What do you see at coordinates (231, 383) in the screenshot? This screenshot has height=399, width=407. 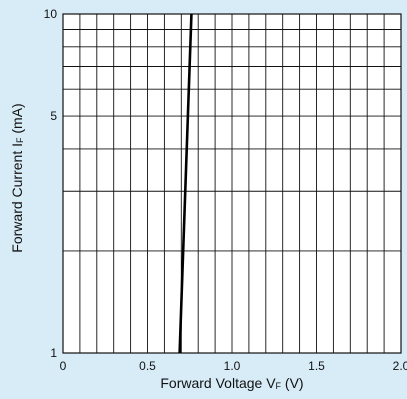 I see `x-axis-label: Forward Voltage VF (V)` at bounding box center [231, 383].